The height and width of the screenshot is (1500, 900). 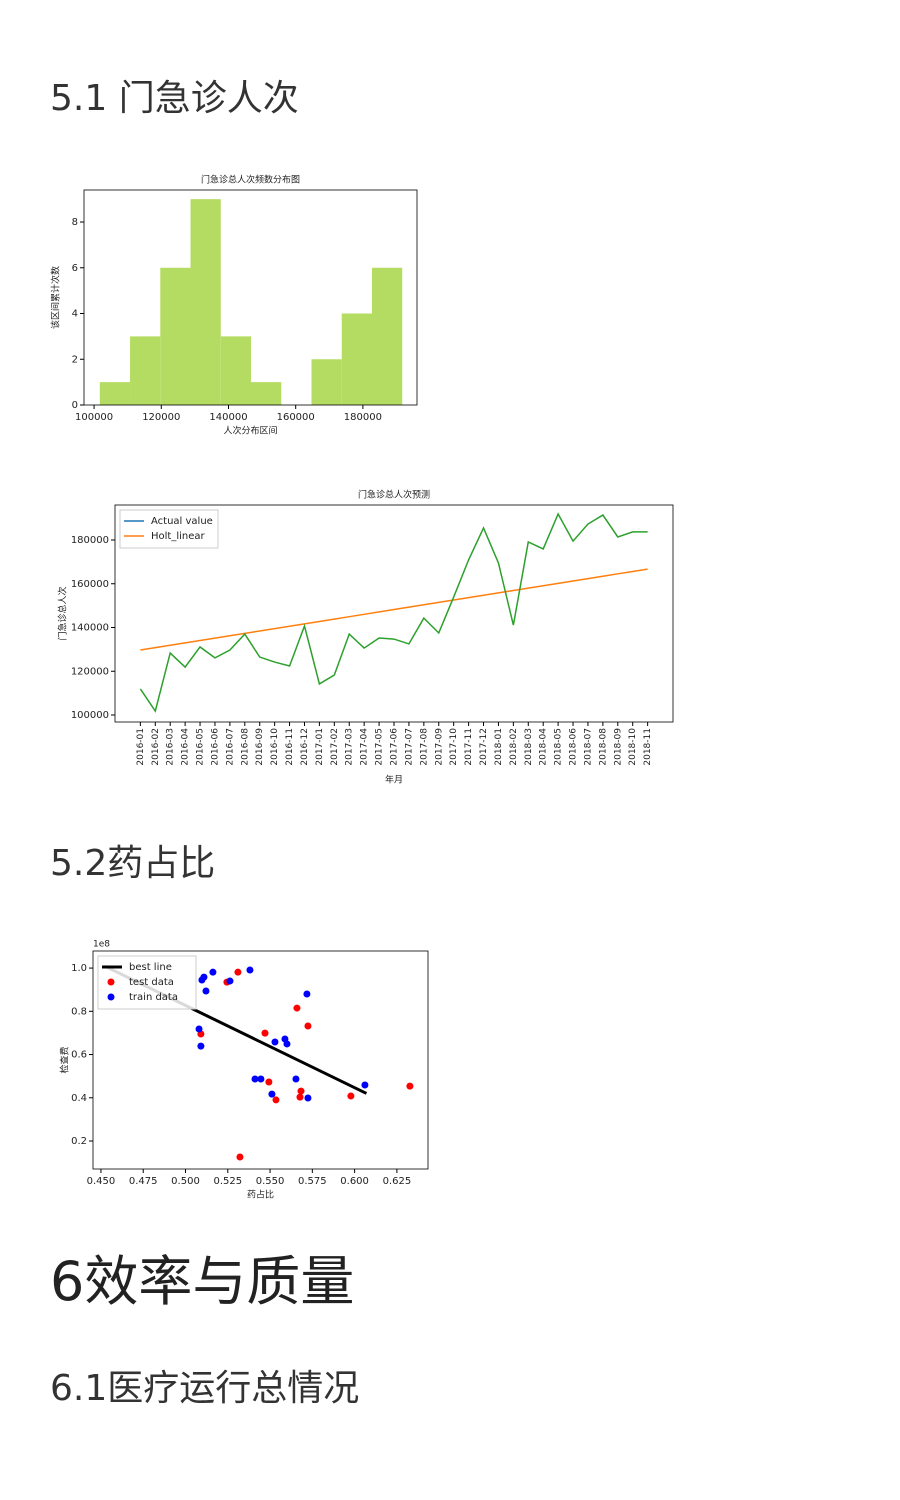 What do you see at coordinates (260, 747) in the screenshot?
I see `x-tick-label: 2016-09` at bounding box center [260, 747].